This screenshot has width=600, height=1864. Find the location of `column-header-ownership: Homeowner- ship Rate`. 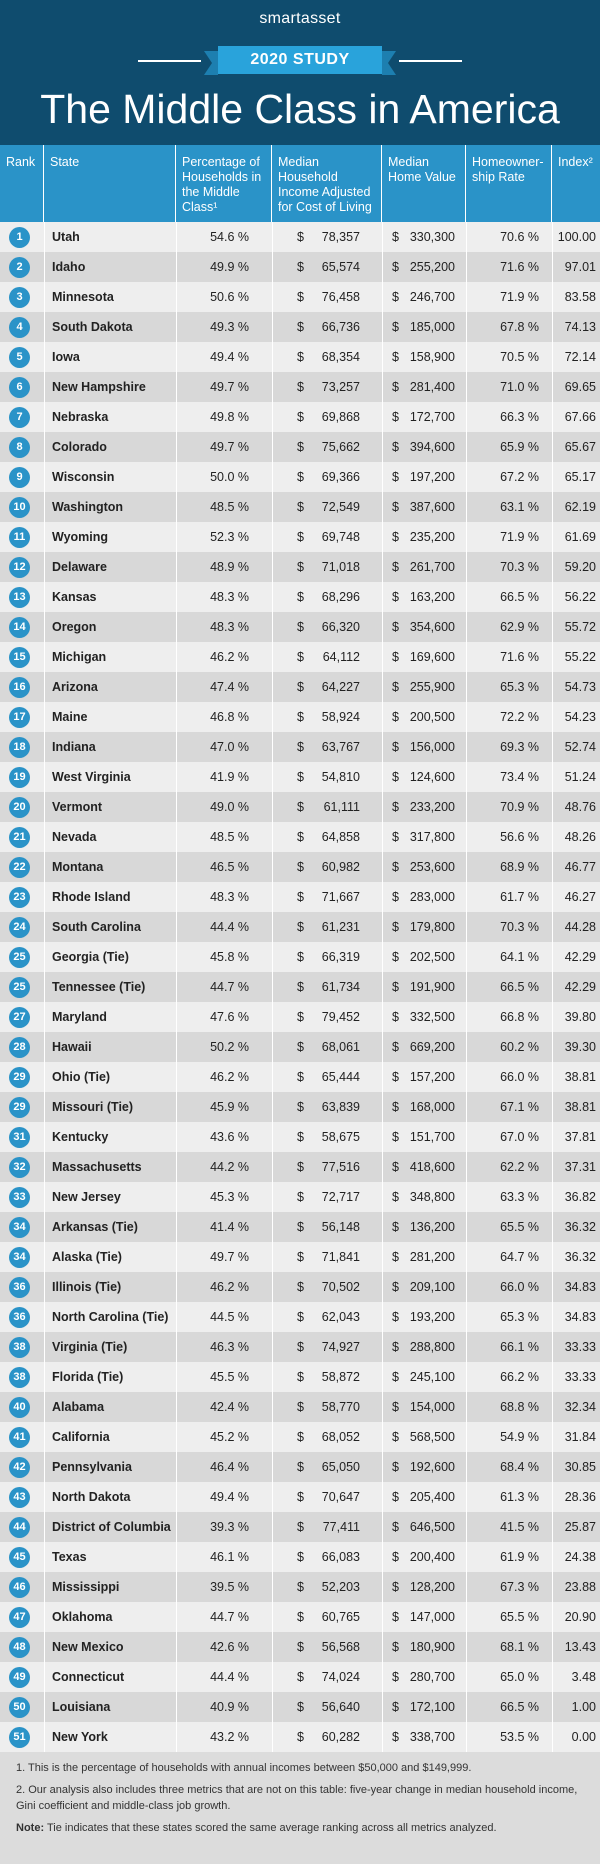

column-header-ownership: Homeowner- ship Rate is located at coordinates (509, 183).